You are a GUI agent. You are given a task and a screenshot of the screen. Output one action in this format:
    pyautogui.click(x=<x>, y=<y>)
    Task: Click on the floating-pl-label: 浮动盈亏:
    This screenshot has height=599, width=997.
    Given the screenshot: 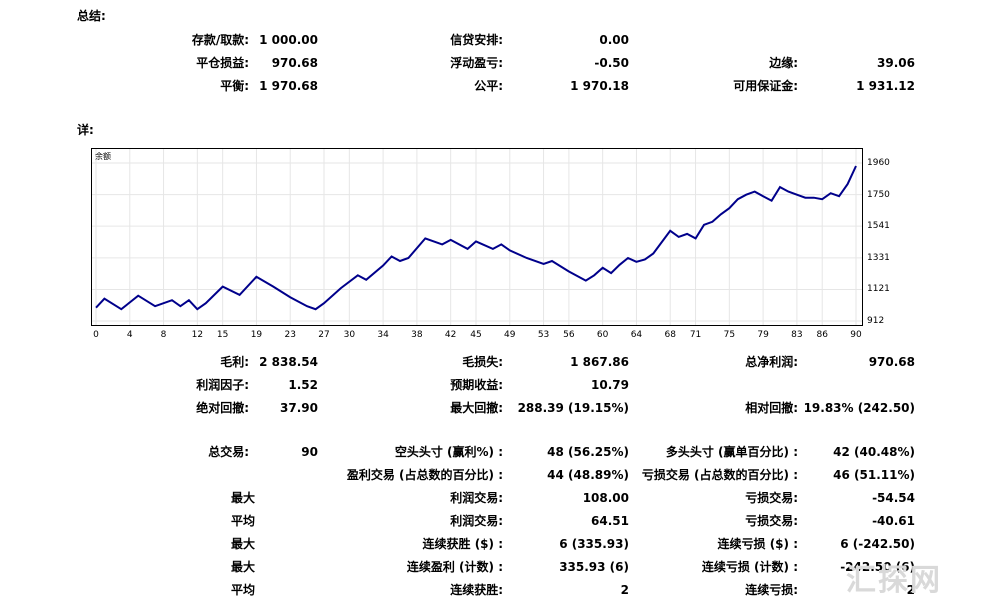 What is the action you would take?
    pyautogui.click(x=476, y=63)
    